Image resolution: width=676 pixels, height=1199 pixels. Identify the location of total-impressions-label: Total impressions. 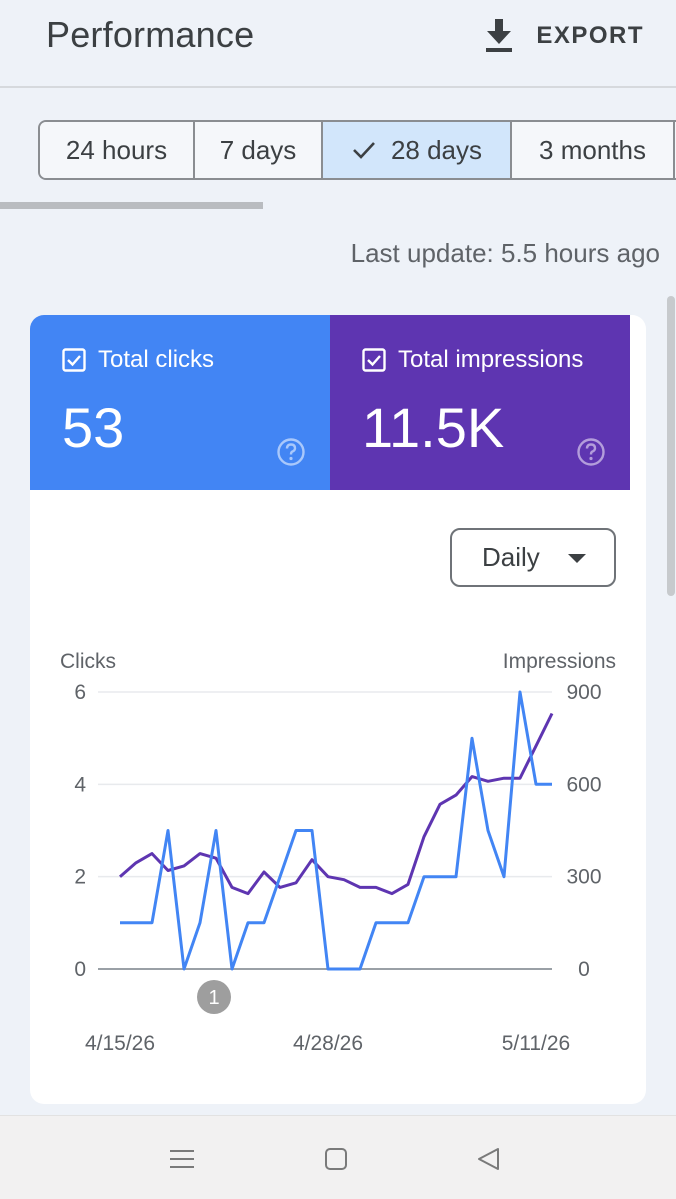
(491, 359).